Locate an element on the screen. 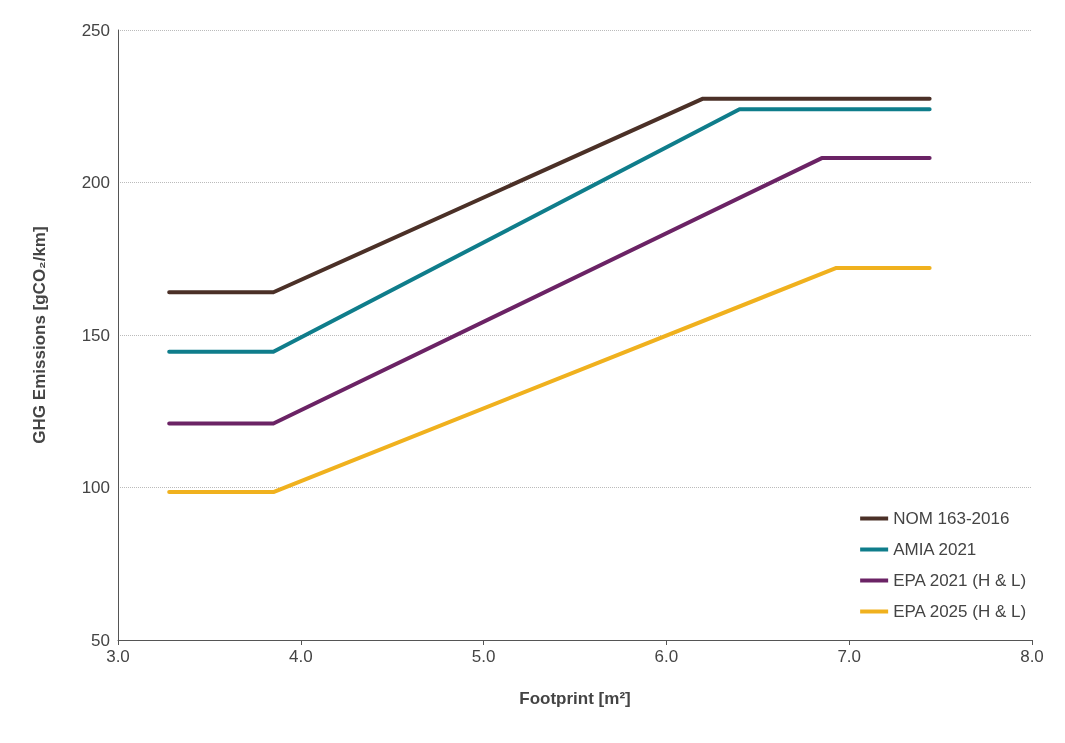  x-tick-label: 3.0 is located at coordinates (118, 656).